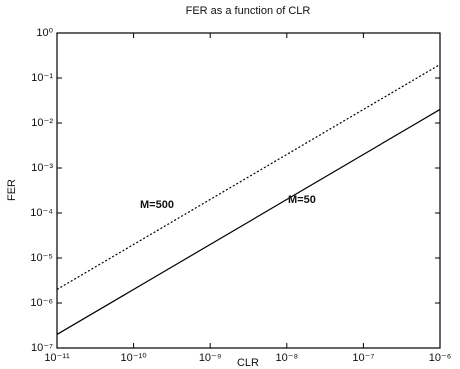 Image resolution: width=460 pixels, height=369 pixels. I want to click on y-tick-label: 10⁻¹, so click(42, 78).